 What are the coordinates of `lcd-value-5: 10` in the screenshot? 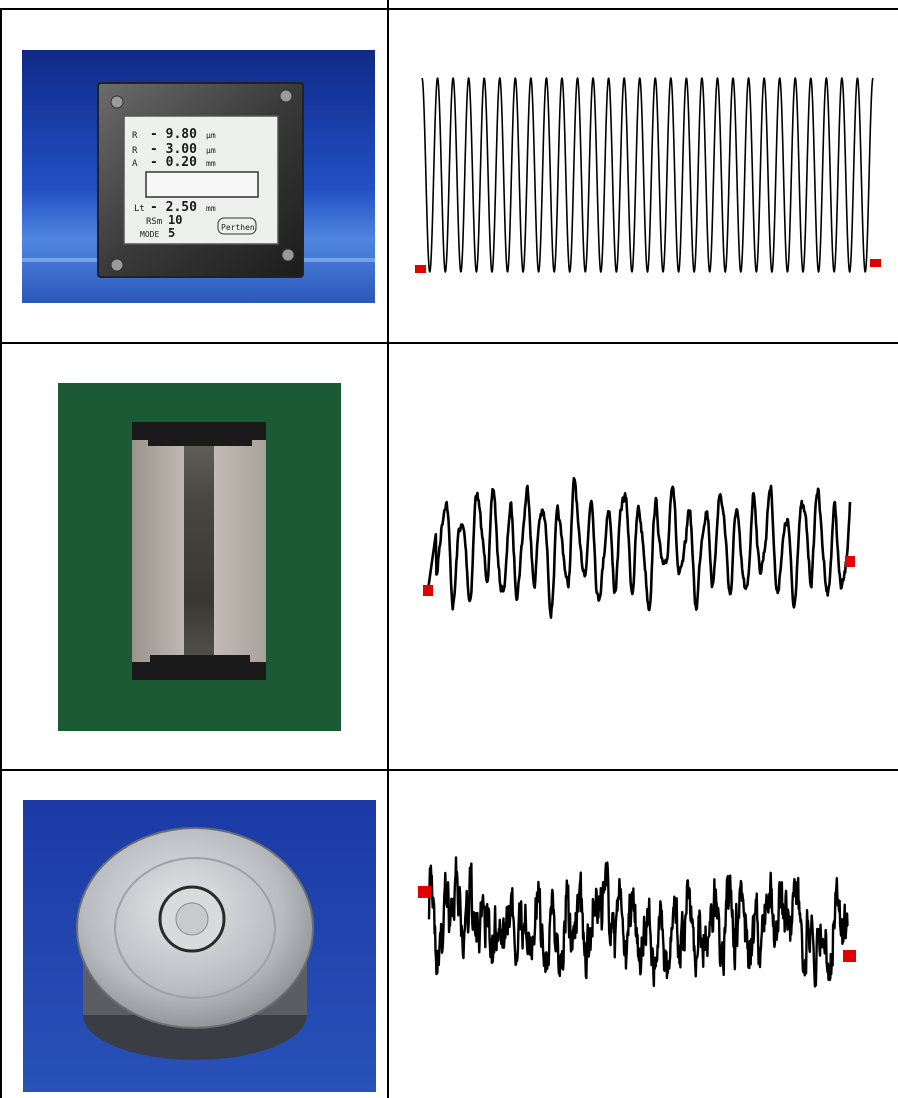 It's located at (175, 220).